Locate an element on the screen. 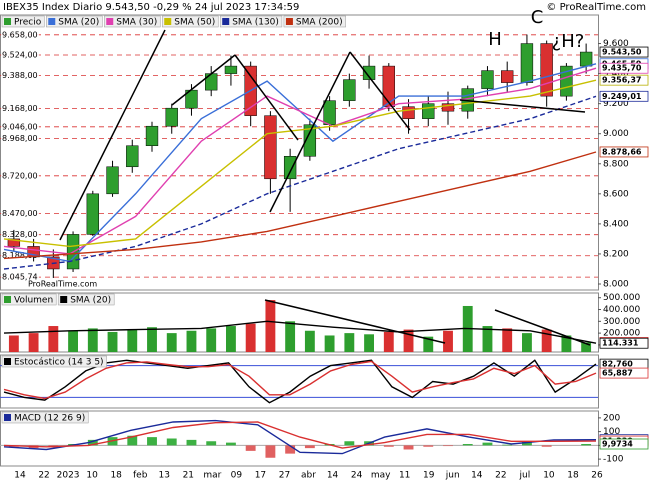 Image resolution: width=650 pixels, height=483 pixels. y-tick-label: 9.200 is located at coordinates (616, 104).